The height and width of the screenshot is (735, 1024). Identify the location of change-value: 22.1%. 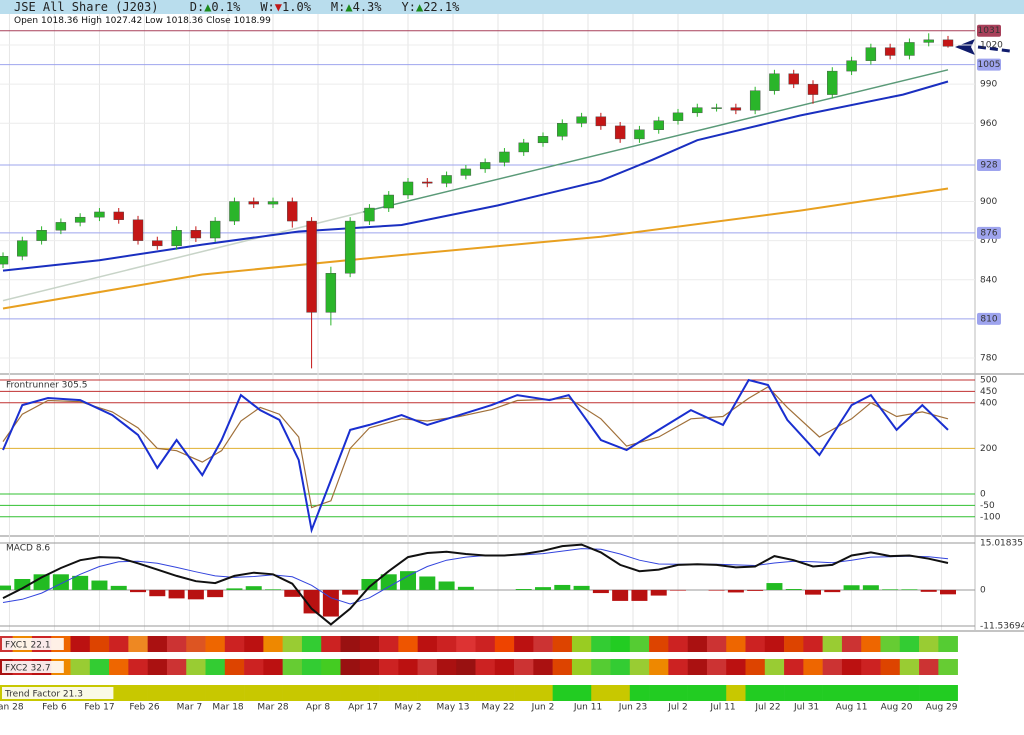
(441, 7).